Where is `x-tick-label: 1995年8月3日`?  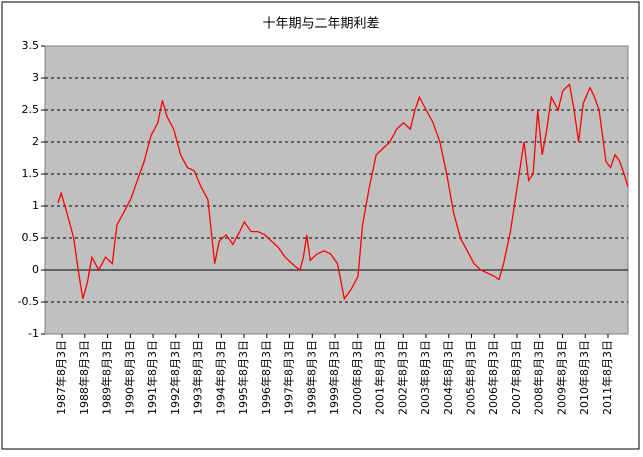
x-tick-label: 1995年8月3日 is located at coordinates (243, 377).